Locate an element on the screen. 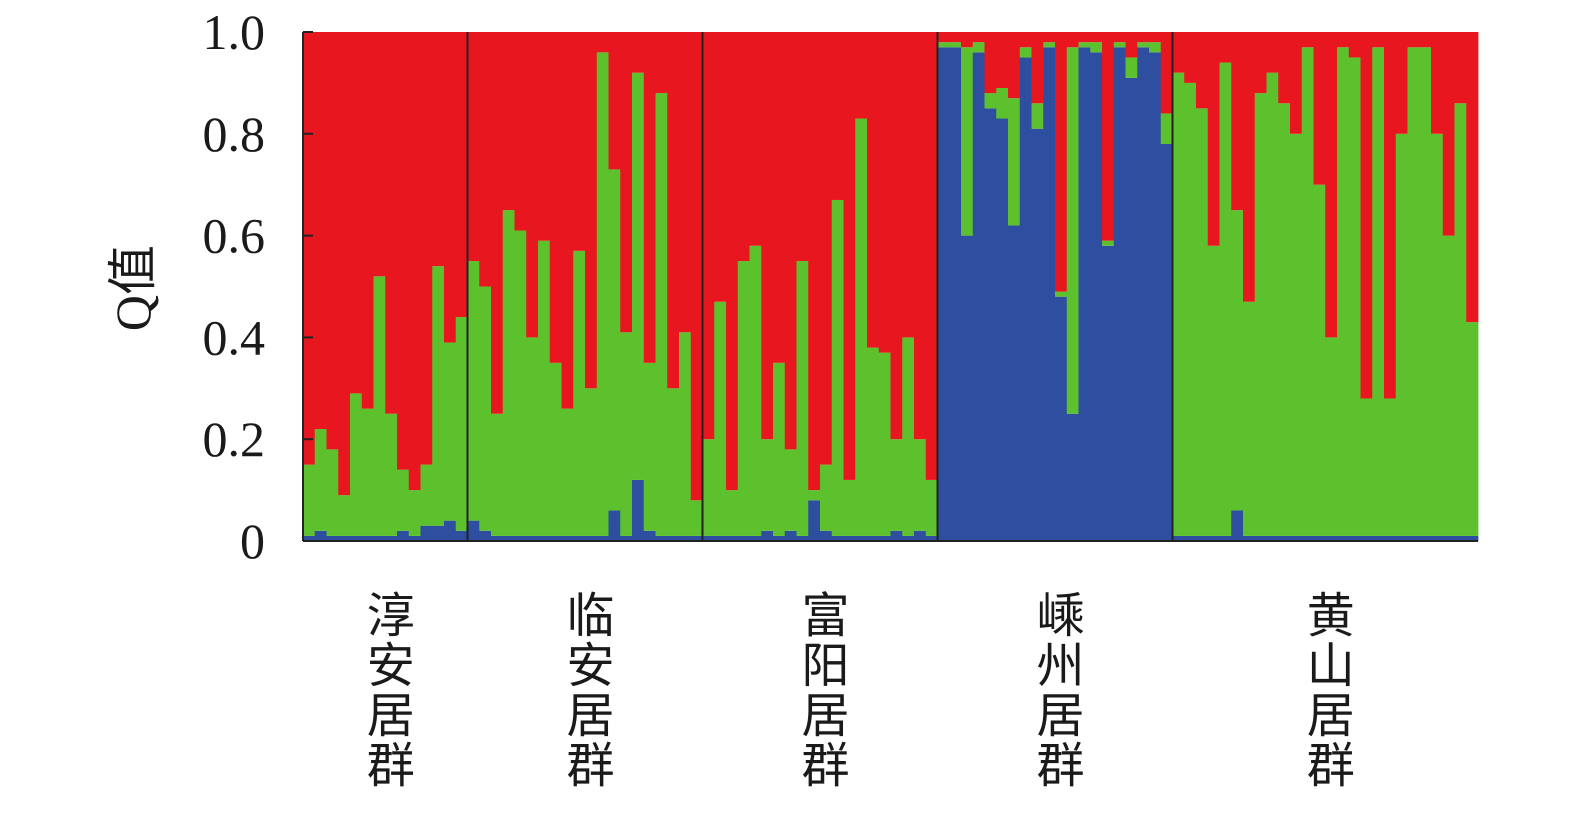  y-tick-label: 0.8 is located at coordinates (234, 134).